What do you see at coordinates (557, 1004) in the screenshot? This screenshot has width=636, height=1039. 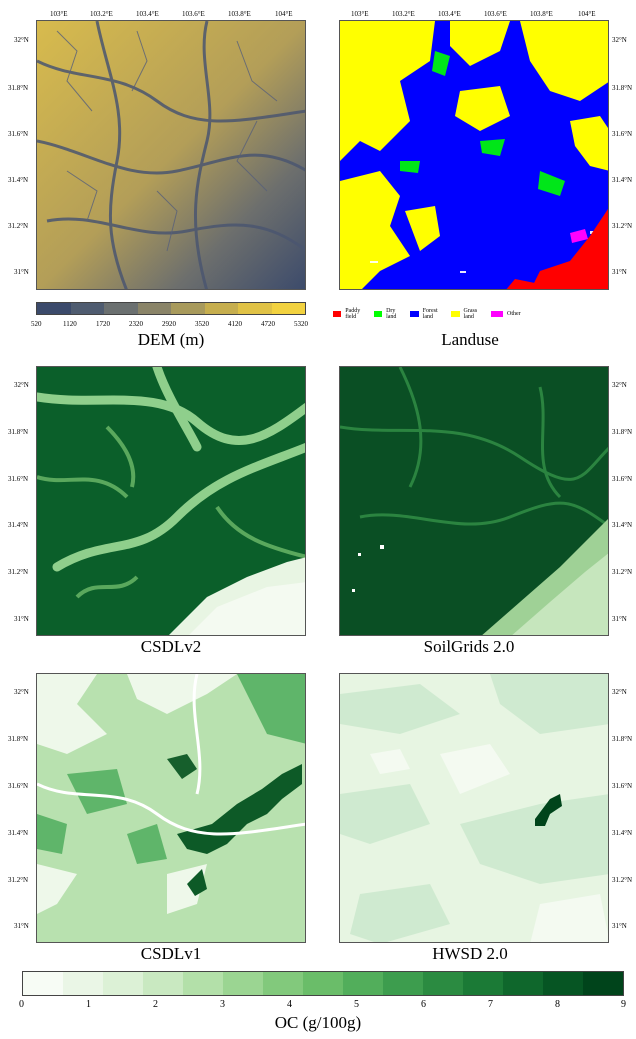 I see `oc-tick-8: 8` at bounding box center [557, 1004].